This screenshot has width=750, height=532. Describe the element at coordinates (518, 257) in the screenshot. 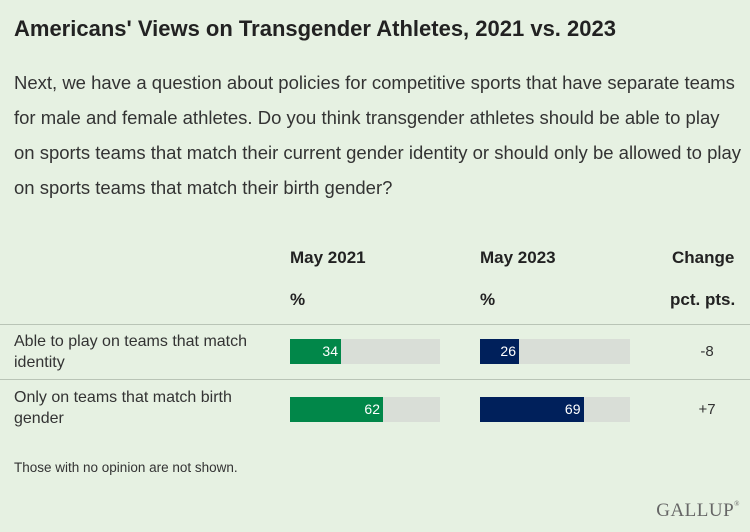

I see `column-header-may-2023: May 2023` at that location.